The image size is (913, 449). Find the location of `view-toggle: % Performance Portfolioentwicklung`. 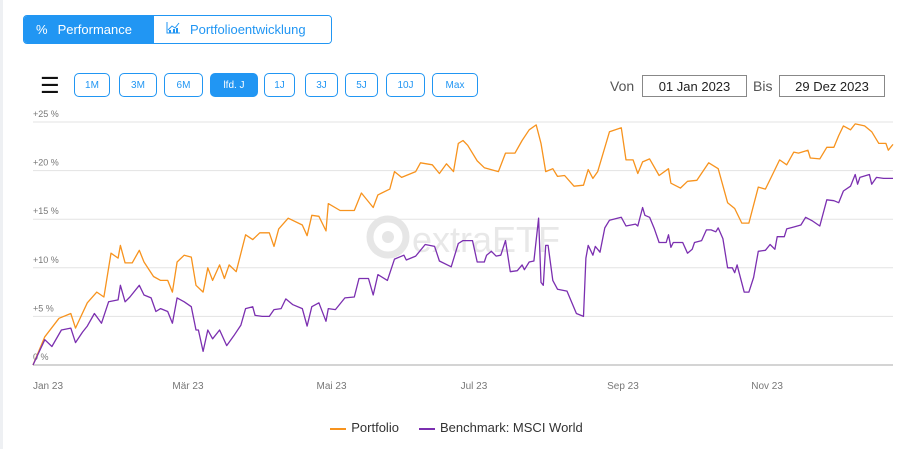

view-toggle: % Performance Portfolioentwicklung is located at coordinates (177, 29).